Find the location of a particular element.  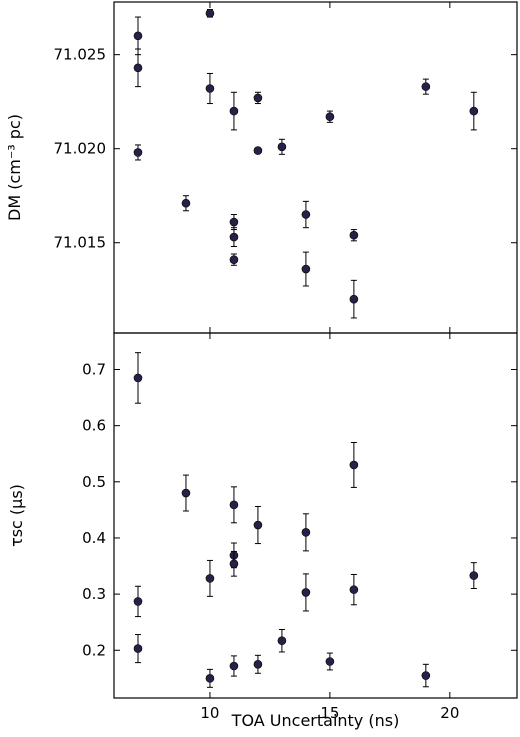

dm-ytick-label: 71.020 is located at coordinates (80, 149).